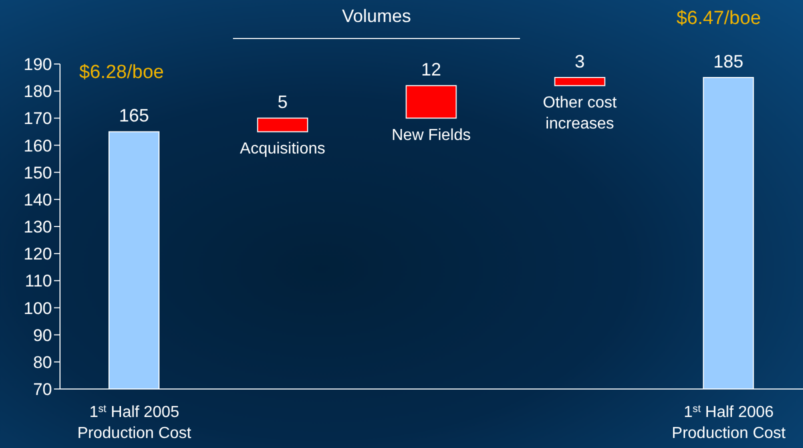  What do you see at coordinates (431, 135) in the screenshot?
I see `x-tick-label: New Fields` at bounding box center [431, 135].